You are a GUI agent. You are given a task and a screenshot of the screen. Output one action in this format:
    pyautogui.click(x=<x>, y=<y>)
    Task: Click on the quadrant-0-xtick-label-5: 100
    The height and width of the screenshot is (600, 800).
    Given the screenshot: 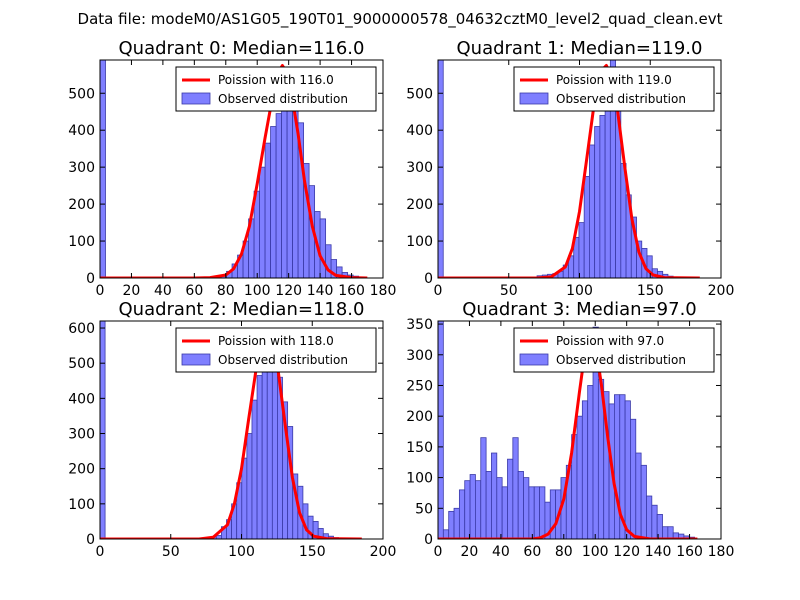 What is the action you would take?
    pyautogui.click(x=257, y=291)
    